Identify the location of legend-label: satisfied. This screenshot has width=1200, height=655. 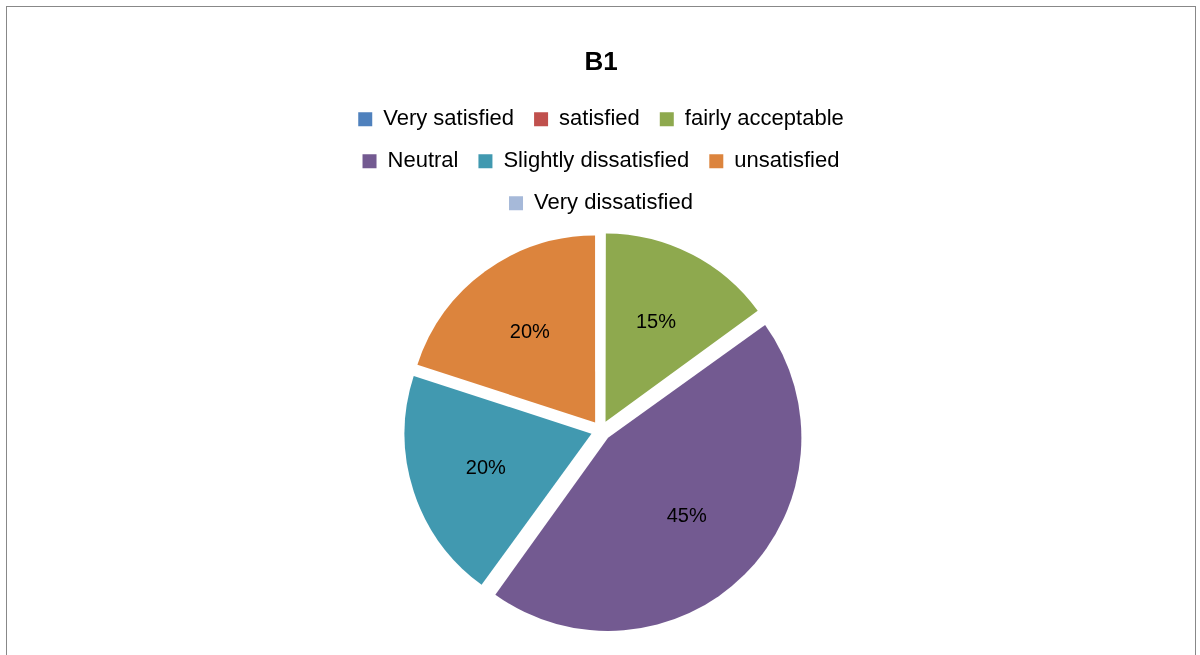
(599, 118).